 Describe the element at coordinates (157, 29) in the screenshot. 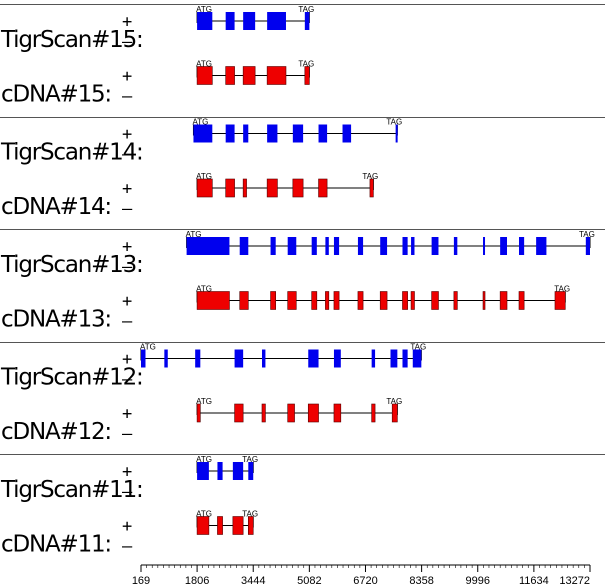

I see `track-prediction: TigrScan#15:+– ATG TAG` at that location.